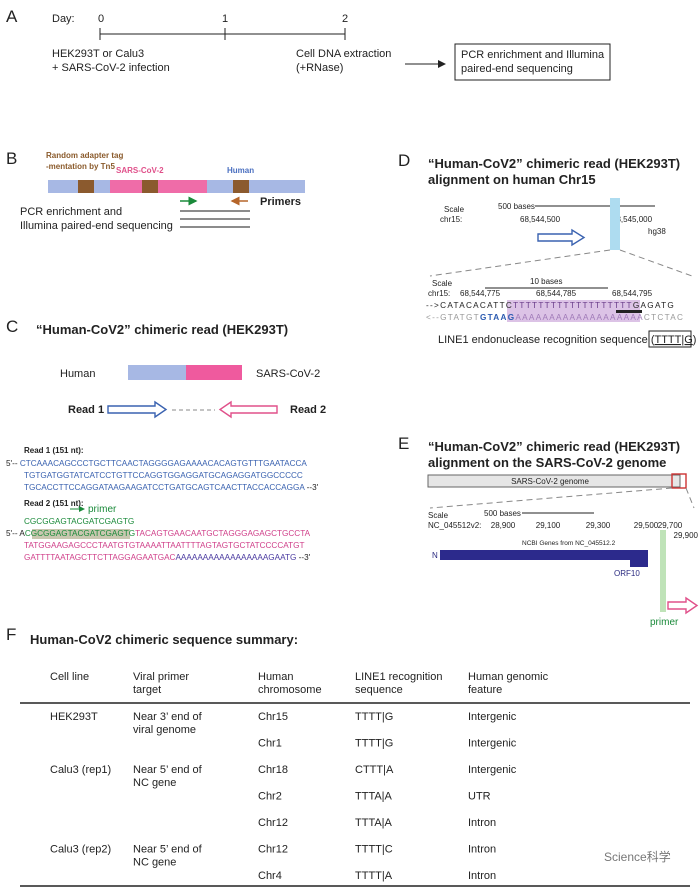 This screenshot has width=700, height=888. I want to click on sars-label: SARS-CoV-2, so click(140, 170).